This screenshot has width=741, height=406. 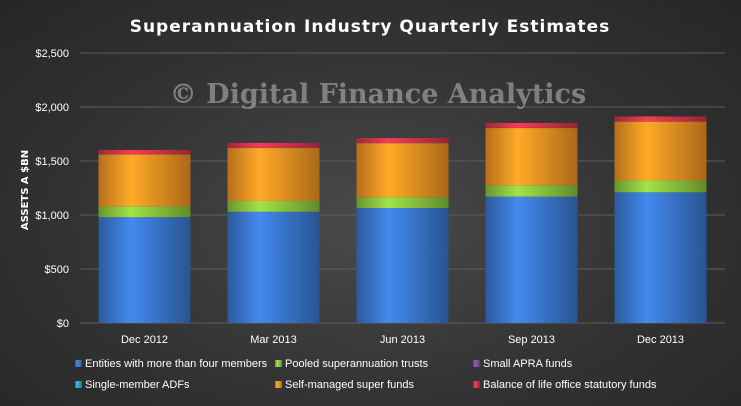 I want to click on legend-entry: Entities with more than four members, so click(x=176, y=364).